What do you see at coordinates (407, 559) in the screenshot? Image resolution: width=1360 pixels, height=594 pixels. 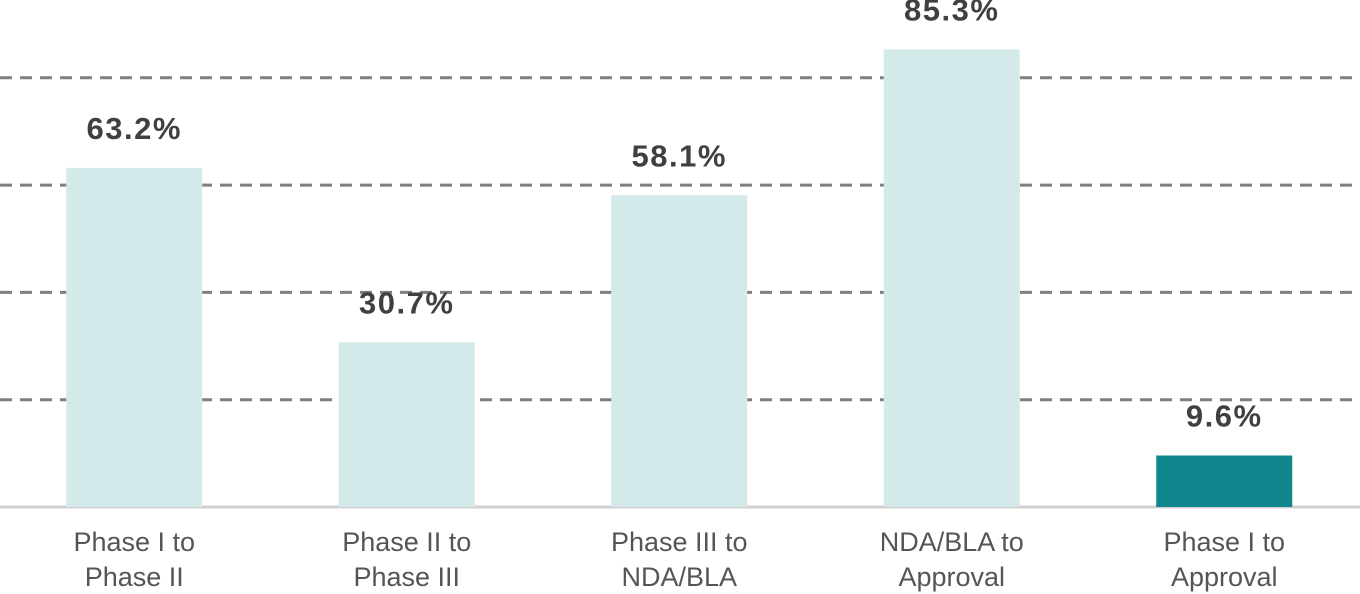 I see `x-tick-label: Phase II to Phase III` at bounding box center [407, 559].